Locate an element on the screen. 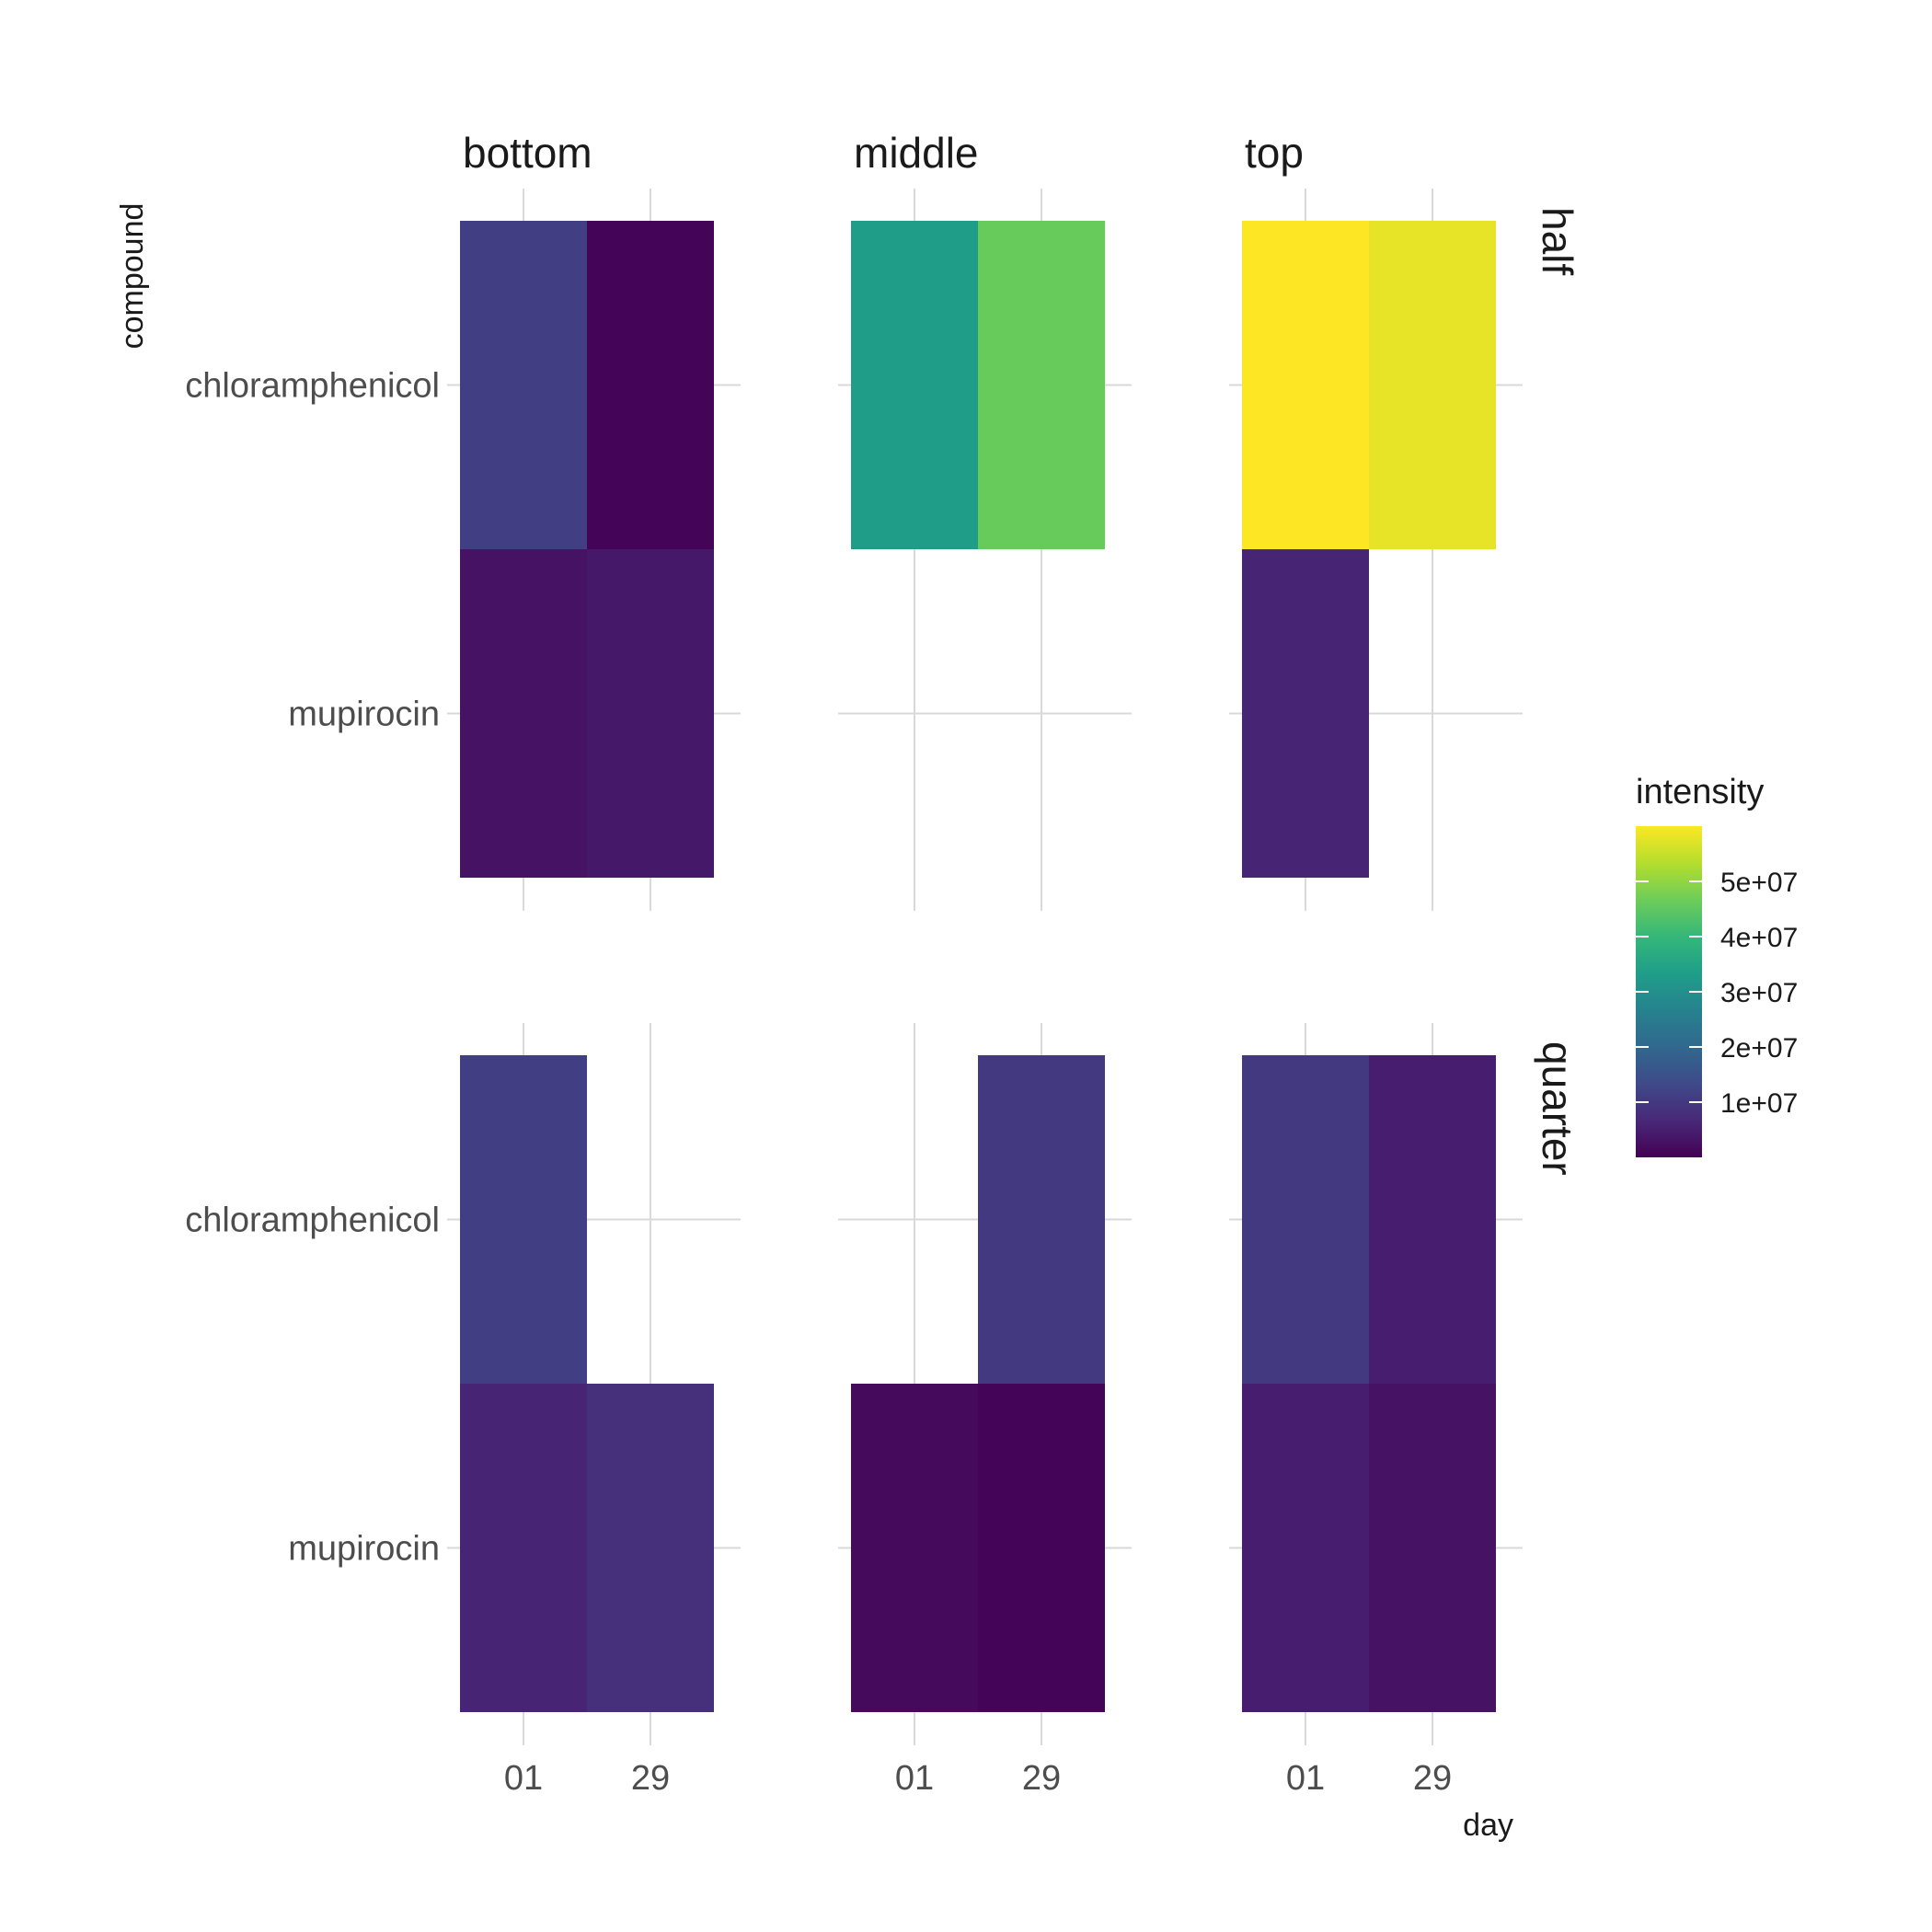  panel-quarter-top: quarter 01 29 is located at coordinates (1405, 1410).